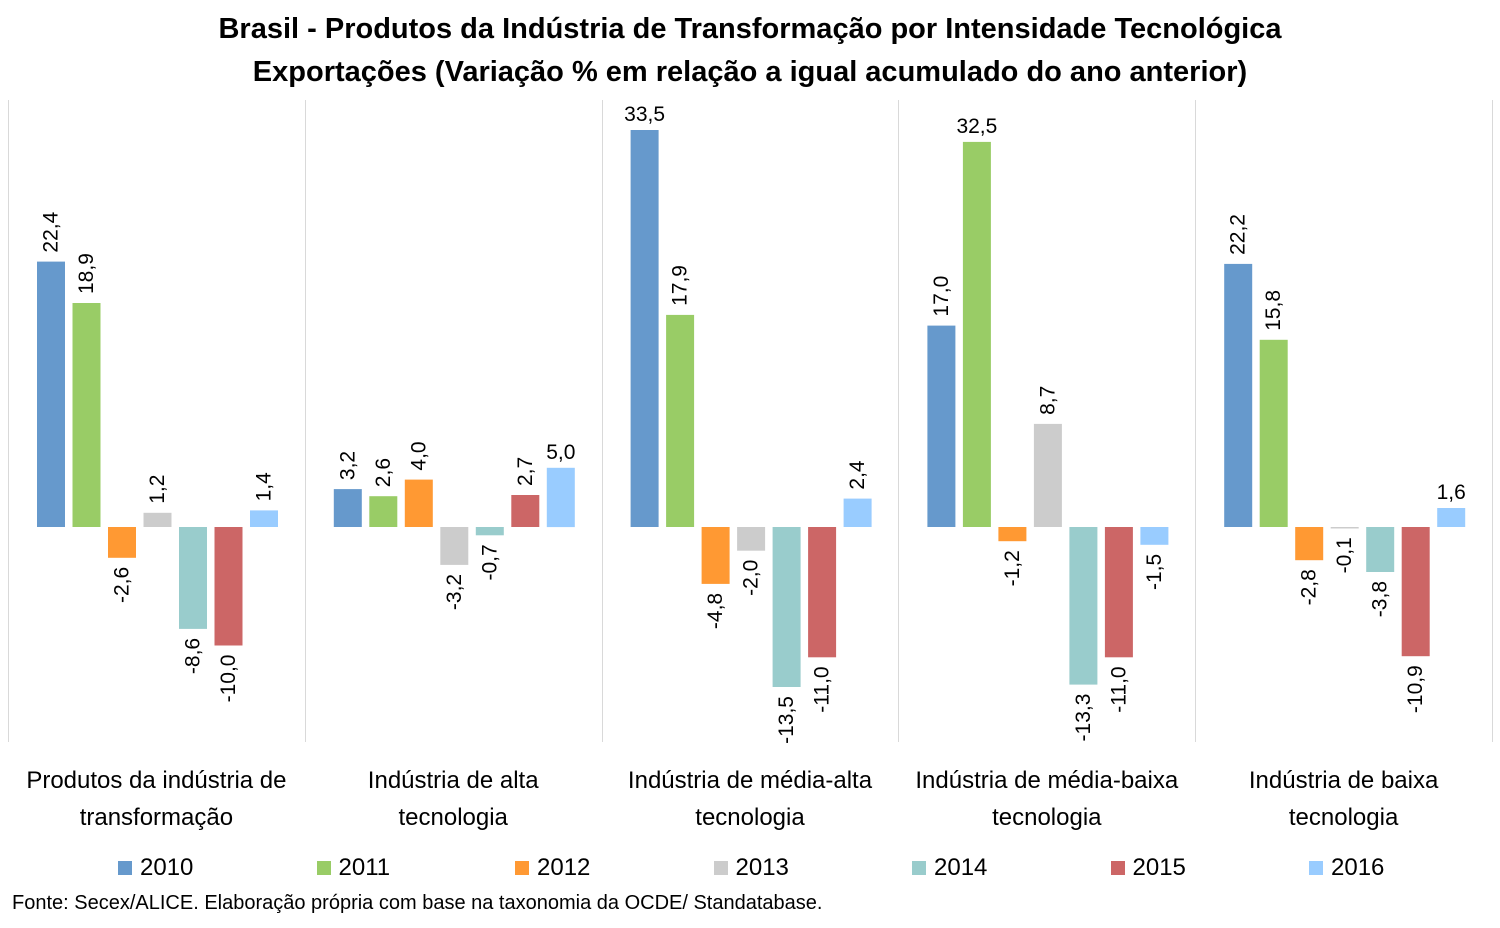 The height and width of the screenshot is (928, 1500). What do you see at coordinates (383, 472) in the screenshot?
I see `data-label: 2,6` at bounding box center [383, 472].